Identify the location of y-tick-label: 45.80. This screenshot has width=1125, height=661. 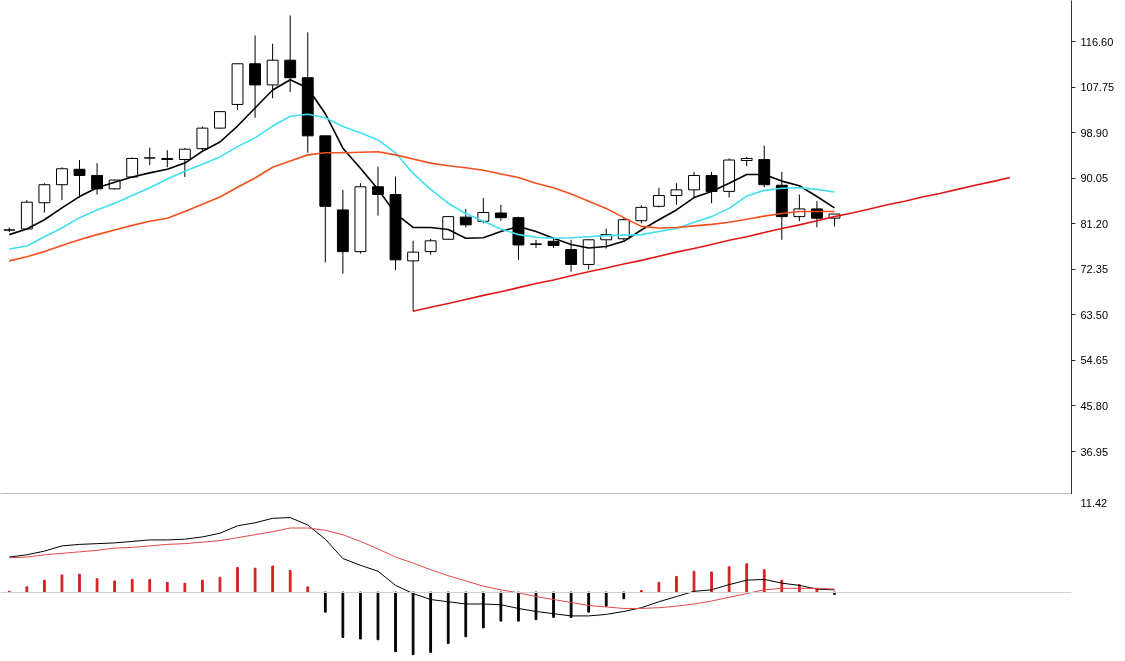
(1094, 405).